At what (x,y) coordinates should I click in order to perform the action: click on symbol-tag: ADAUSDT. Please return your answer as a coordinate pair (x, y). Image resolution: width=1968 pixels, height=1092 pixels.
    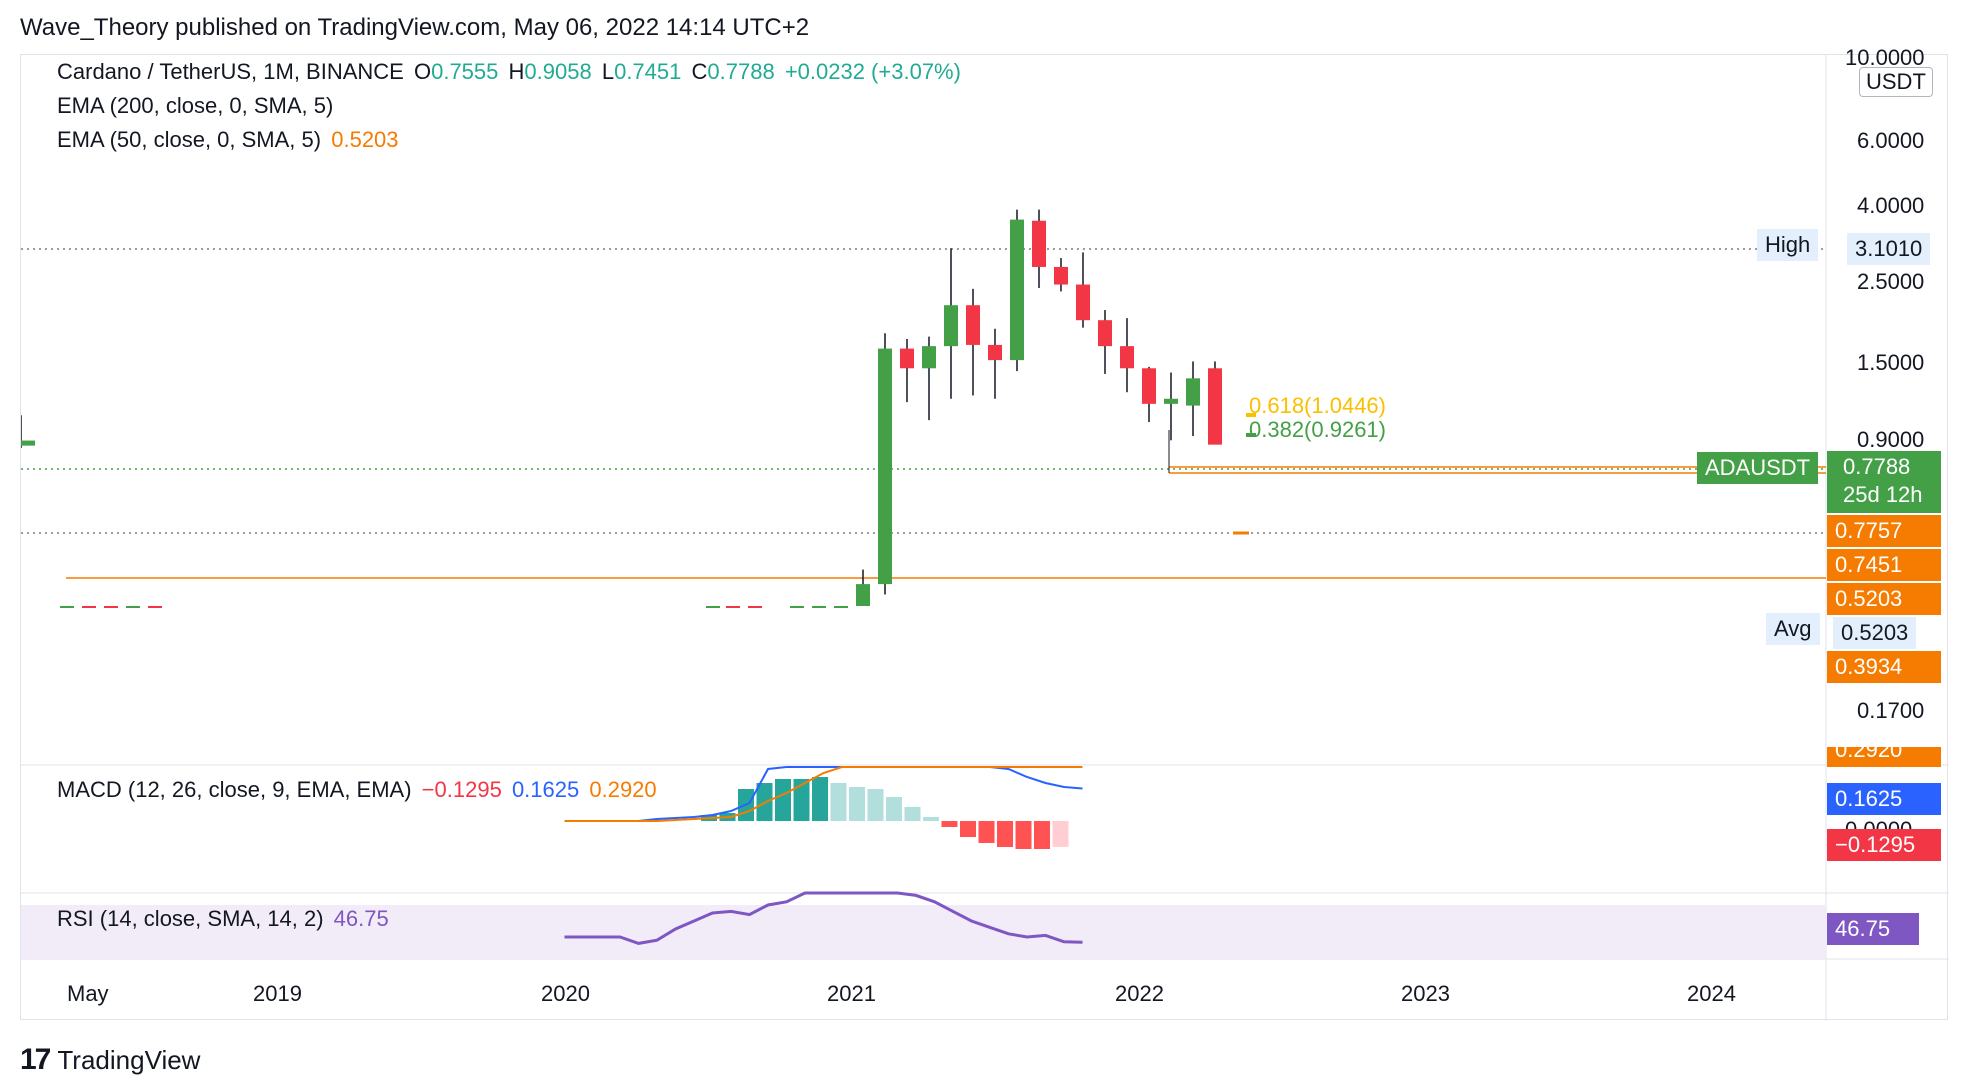
    Looking at the image, I should click on (1758, 468).